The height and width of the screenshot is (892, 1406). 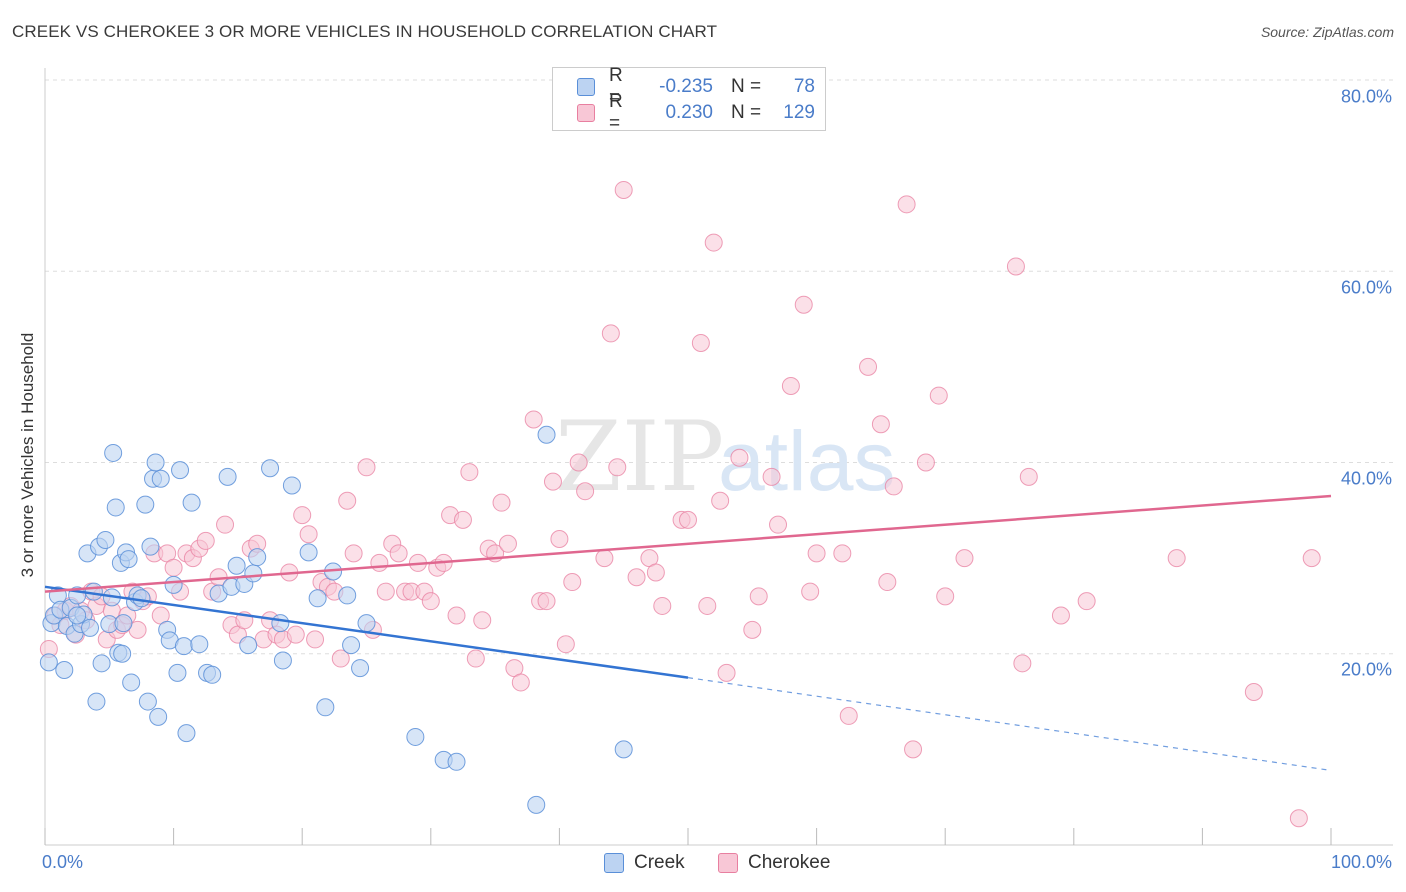 What do you see at coordinates (1366, 669) in the screenshot?
I see `y-tick-label-20: 20.0%` at bounding box center [1366, 669].